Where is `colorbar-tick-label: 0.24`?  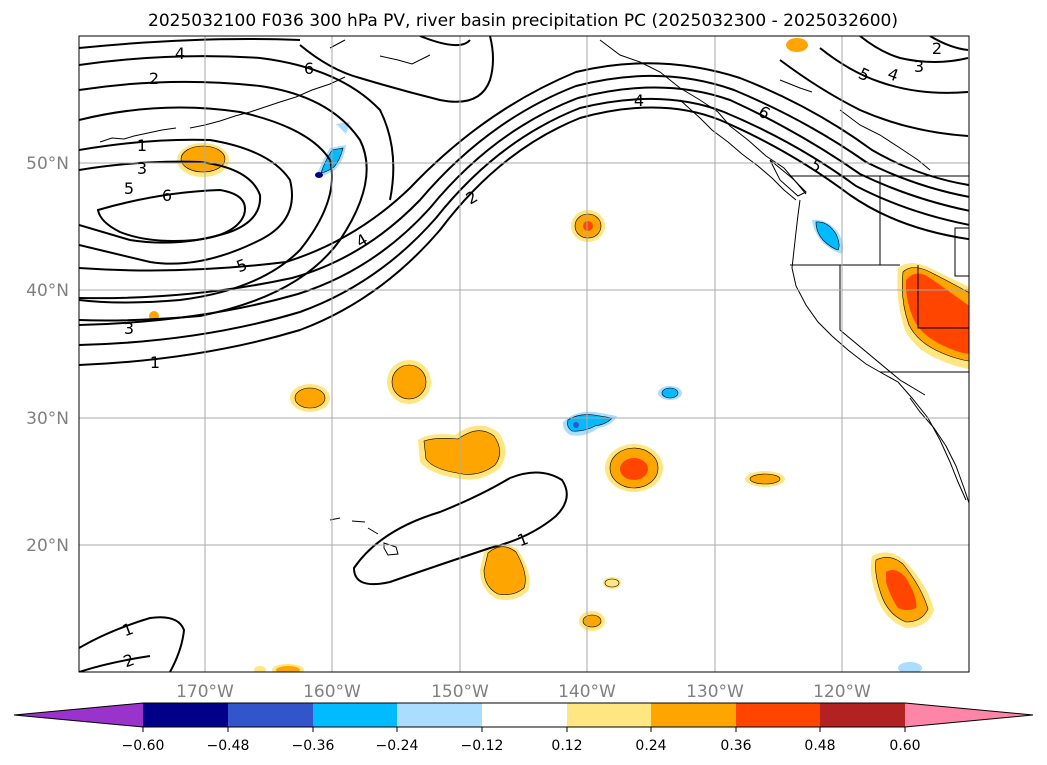
colorbar-tick-label: 0.24 is located at coordinates (650, 746).